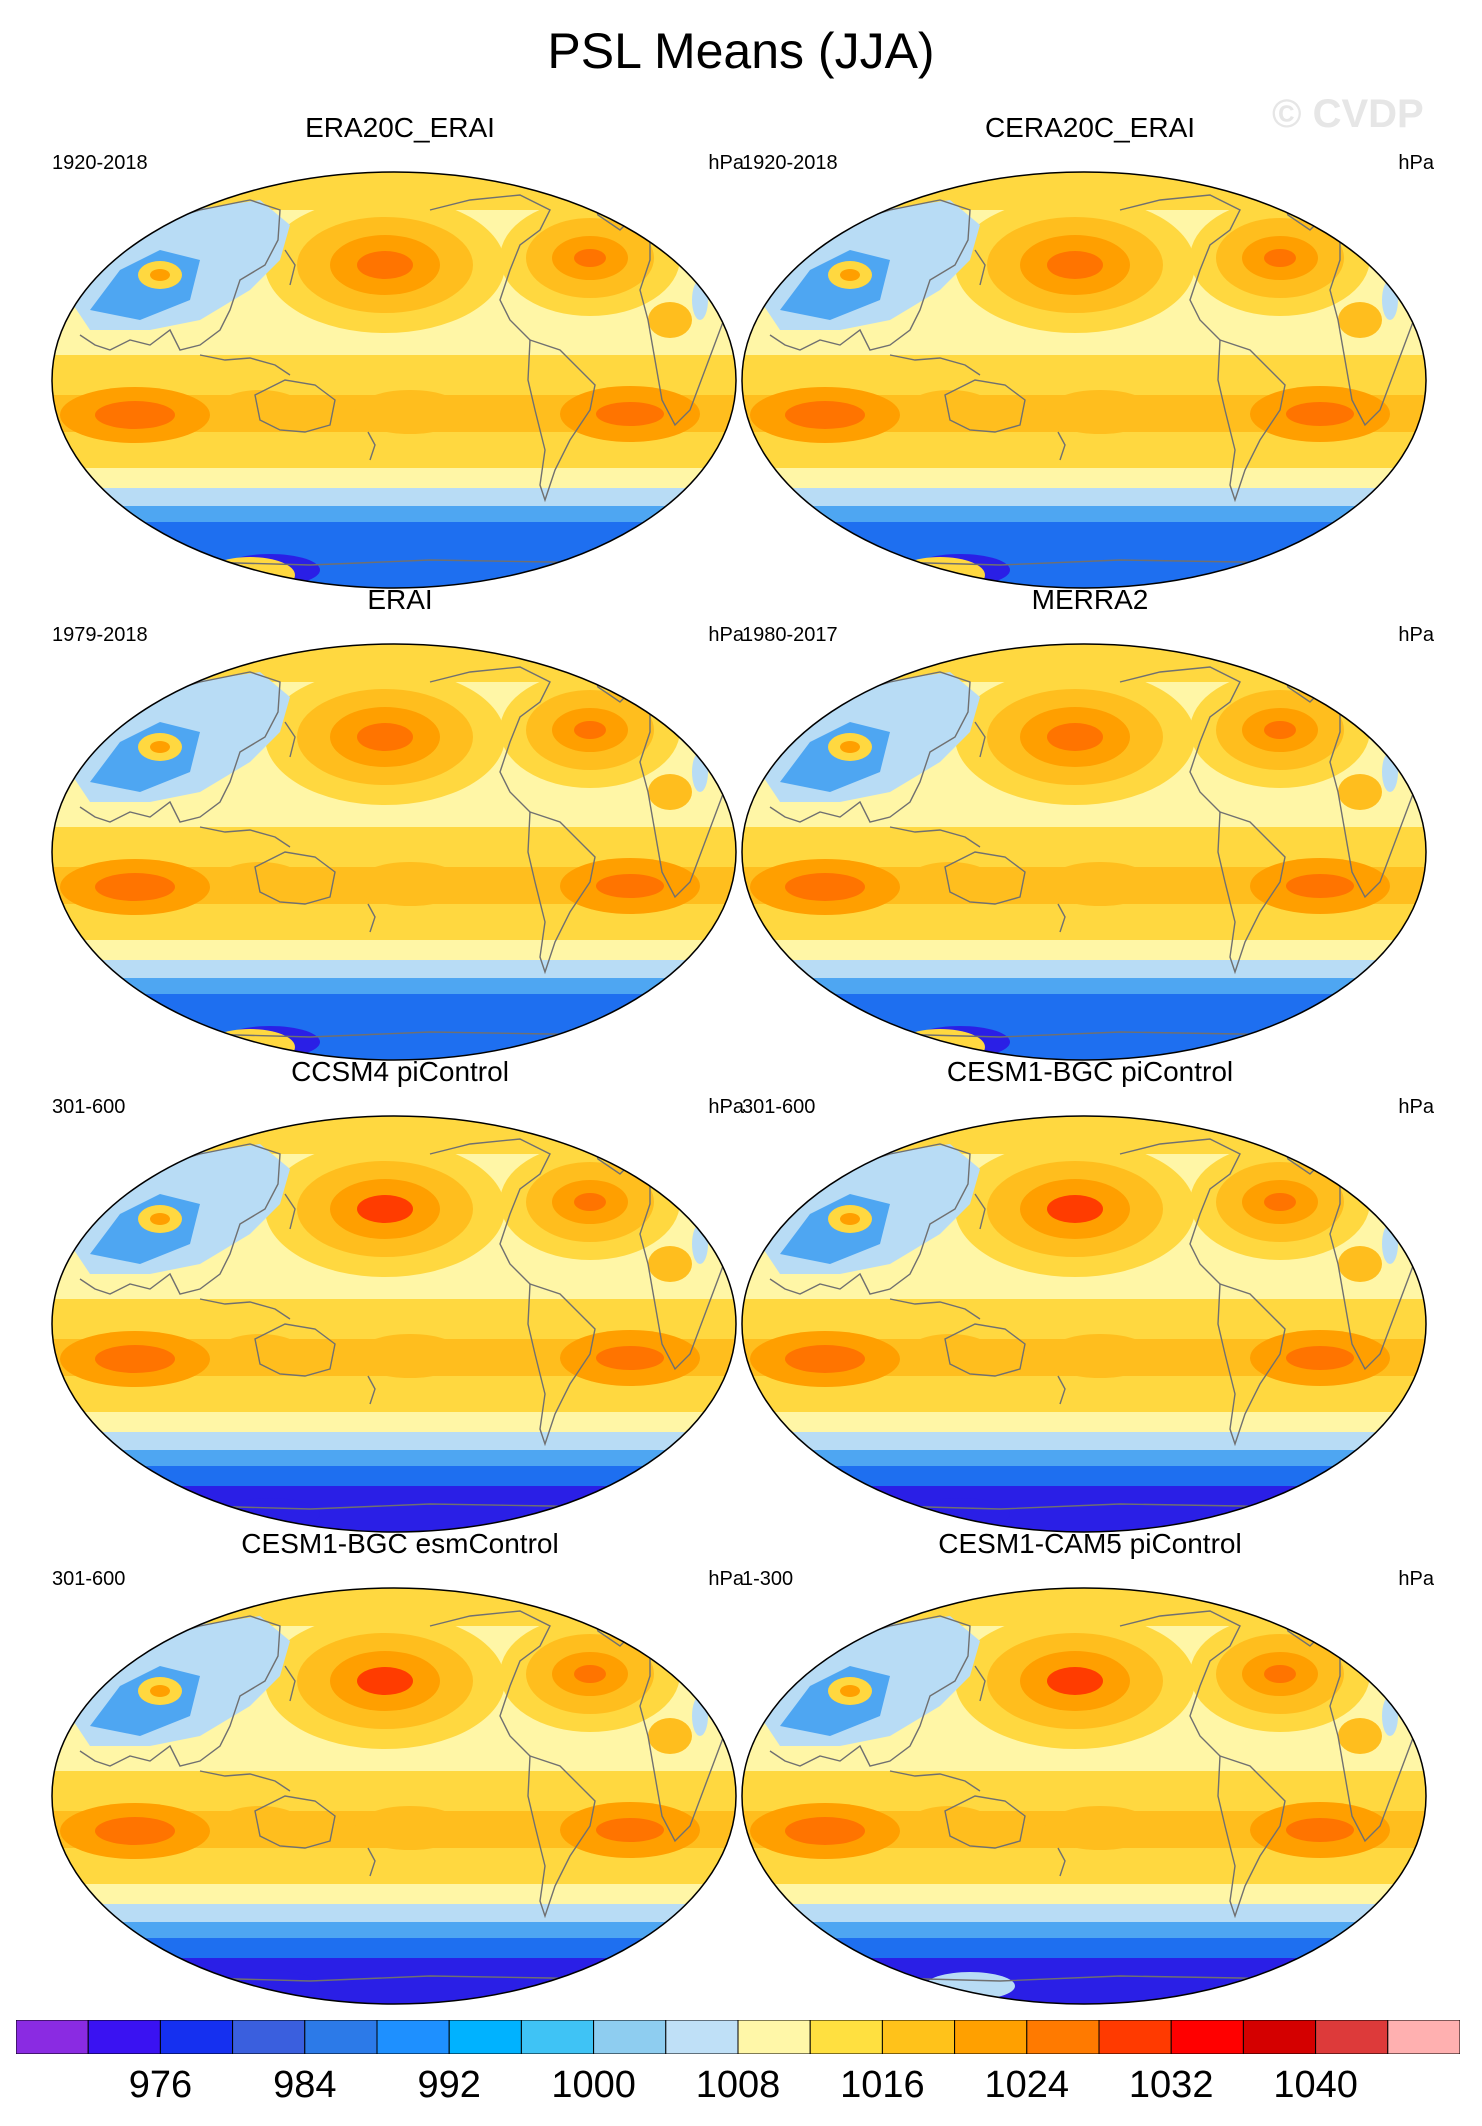 Image resolution: width=1482 pixels, height=2126 pixels. I want to click on colorbar-tick-label: 984, so click(305, 2085).